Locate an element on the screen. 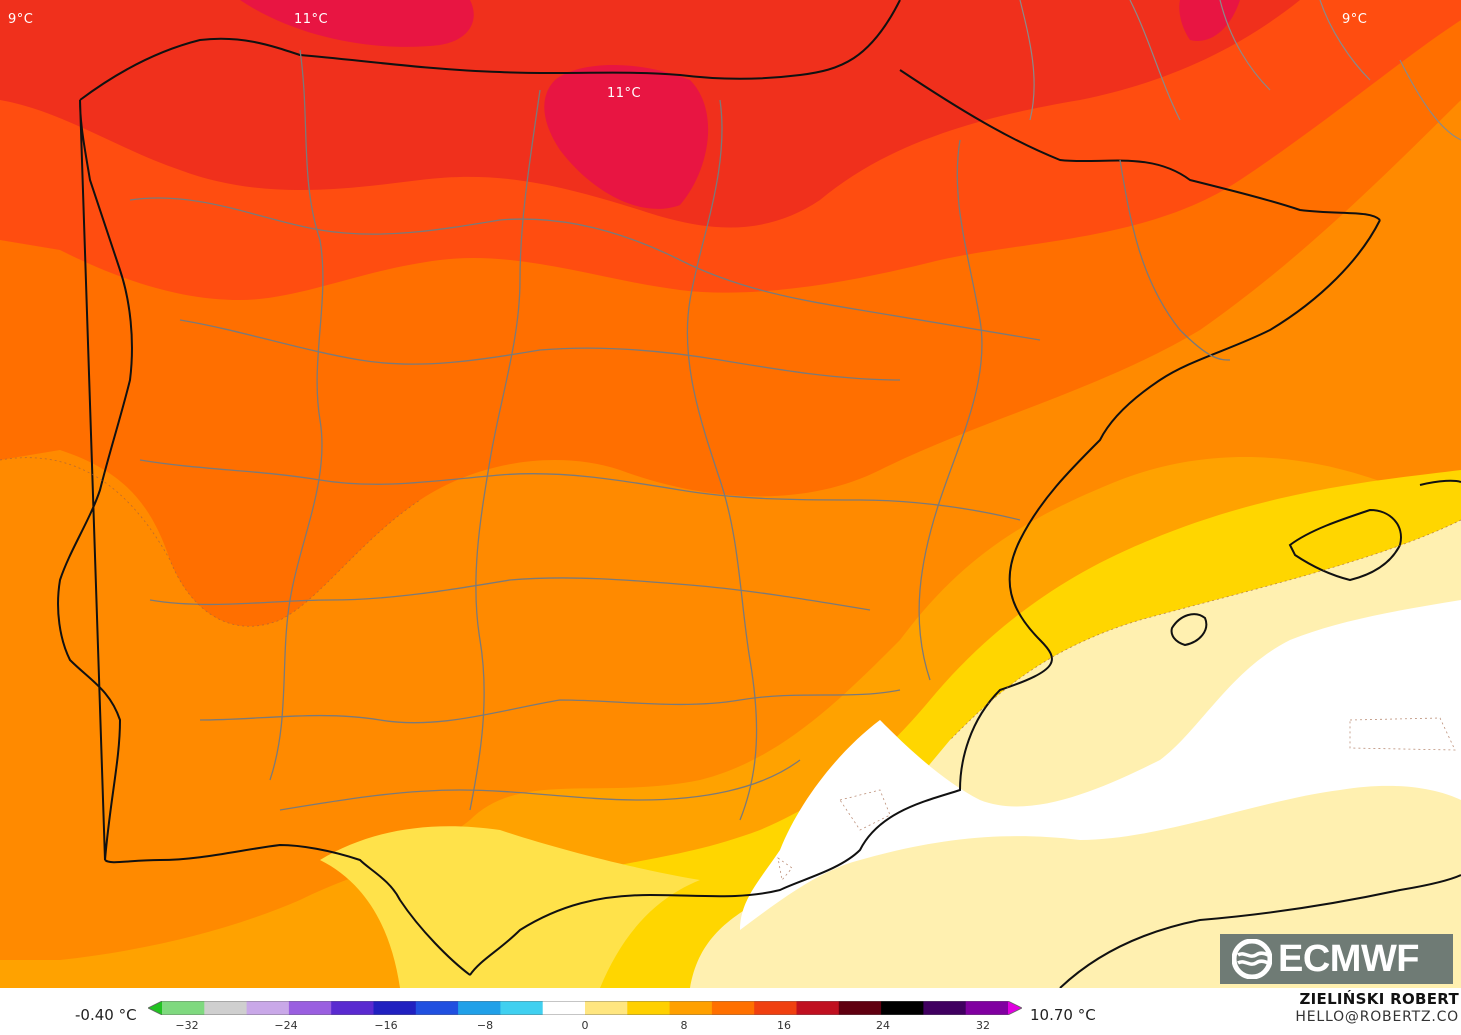  ecmwf-logo: ECMWF is located at coordinates (1336, 959).